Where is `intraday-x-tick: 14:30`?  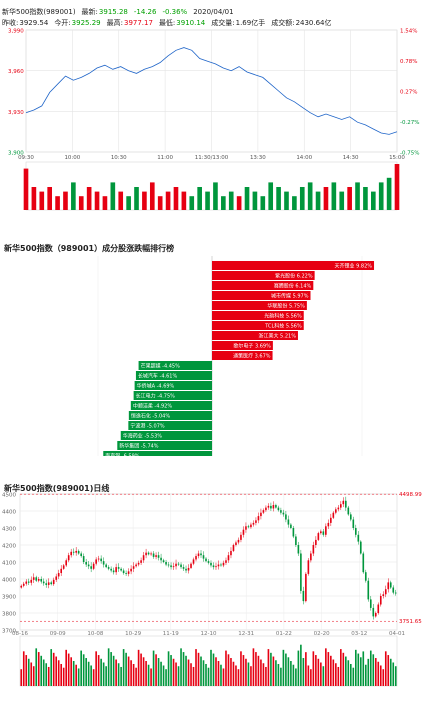 intraday-x-tick: 14:30 is located at coordinates (351, 158).